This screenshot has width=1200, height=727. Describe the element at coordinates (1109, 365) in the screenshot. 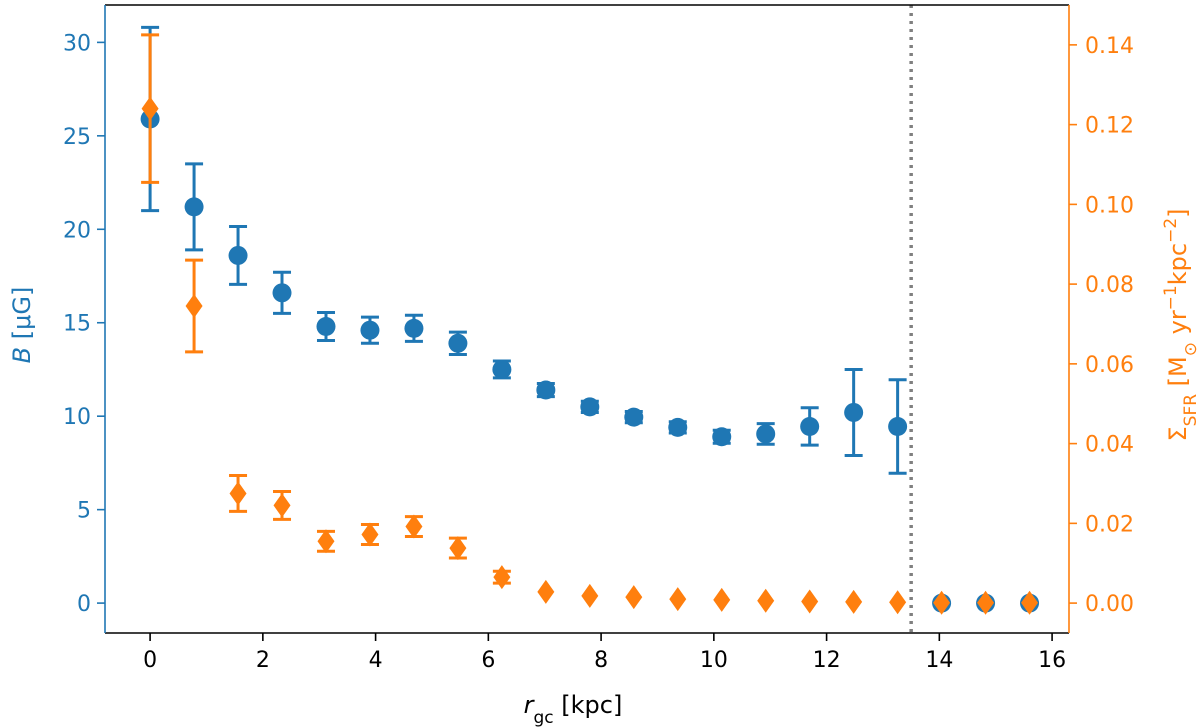

I see `y-right-tick-label: 0.06` at that location.